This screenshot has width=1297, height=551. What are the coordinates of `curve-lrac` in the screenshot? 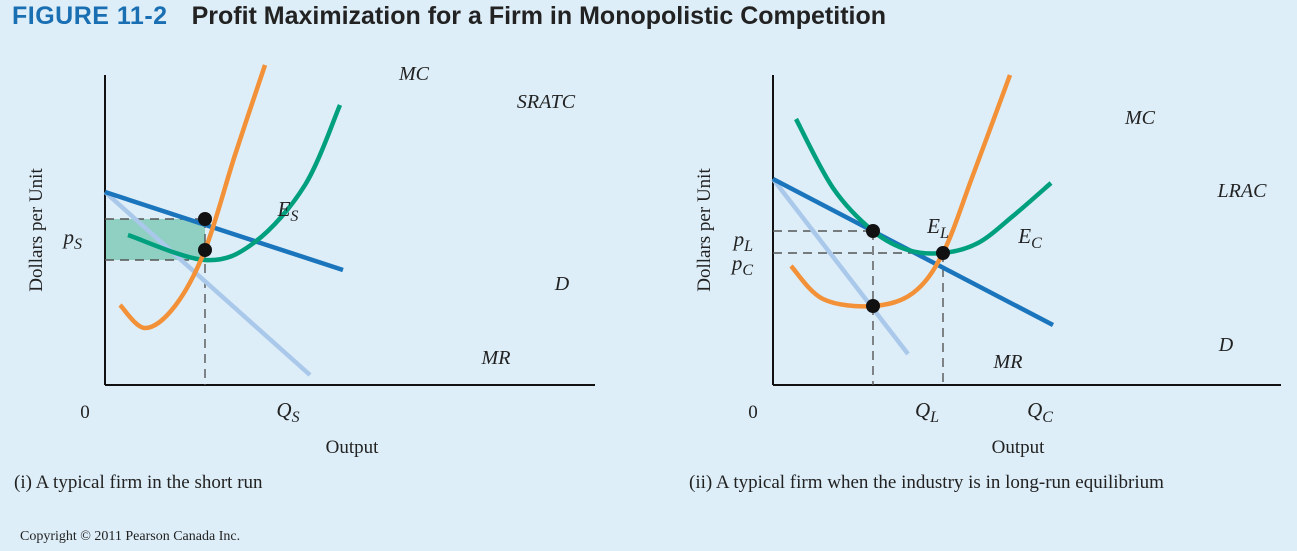 It's located at (923, 186).